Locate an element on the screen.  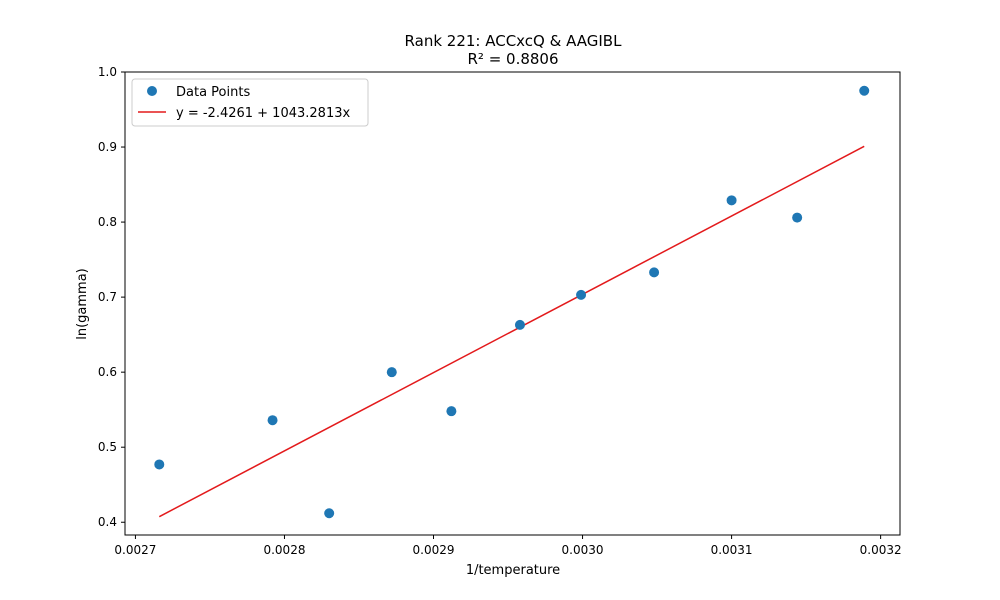
y-tick-label: 1.0 is located at coordinates (107, 72).